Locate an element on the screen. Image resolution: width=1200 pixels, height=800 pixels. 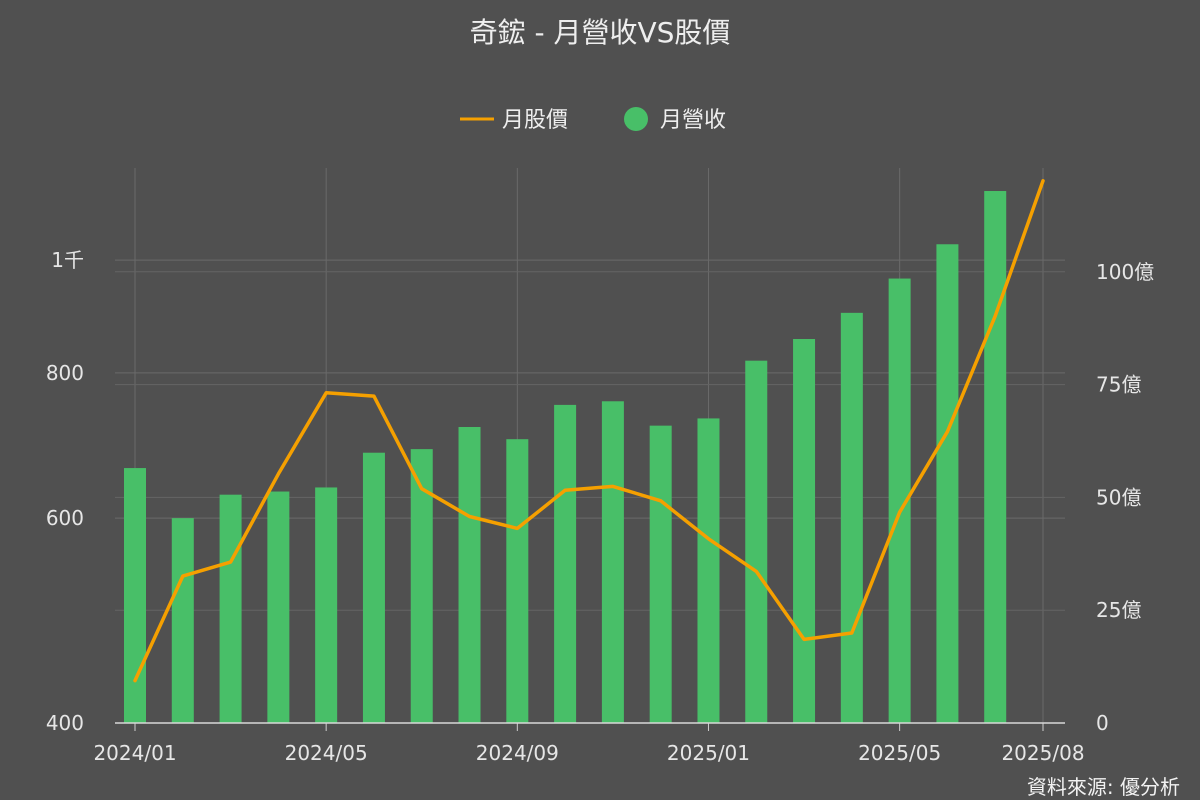
left-tick-label: 400 is located at coordinates (65, 723).